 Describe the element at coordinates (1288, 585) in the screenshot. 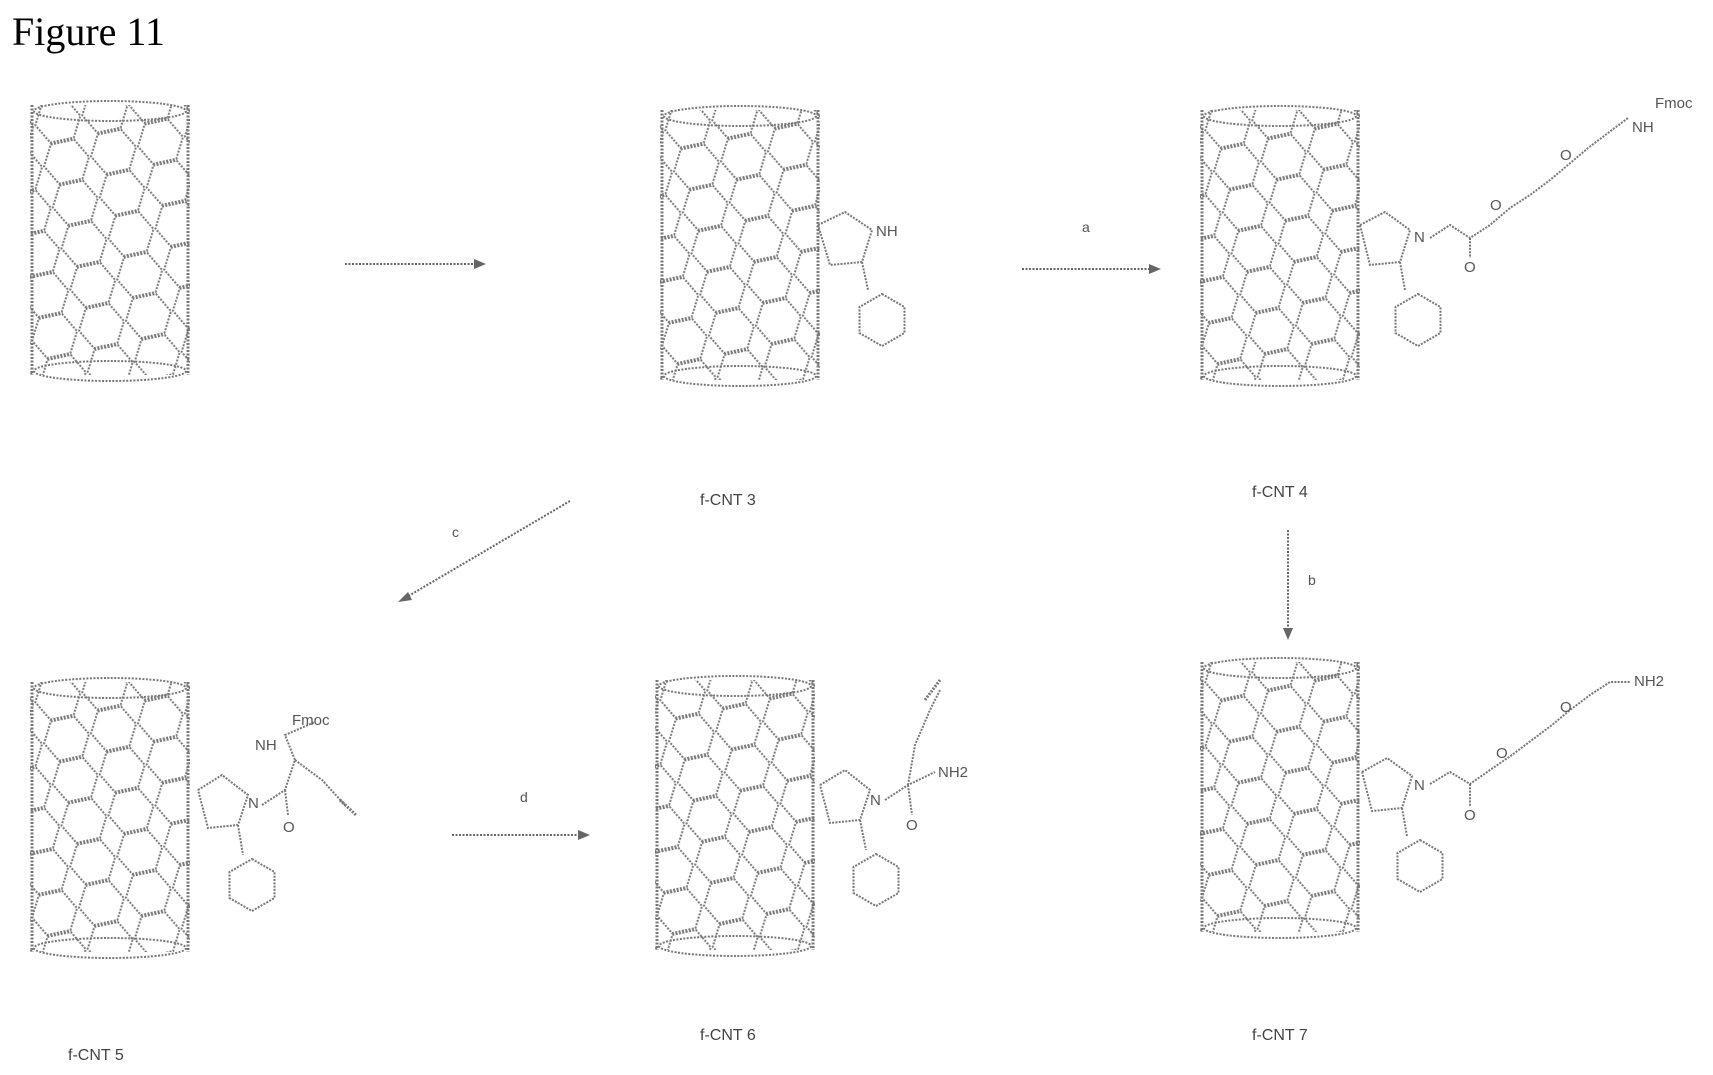

I see `arrow-step-b` at that location.